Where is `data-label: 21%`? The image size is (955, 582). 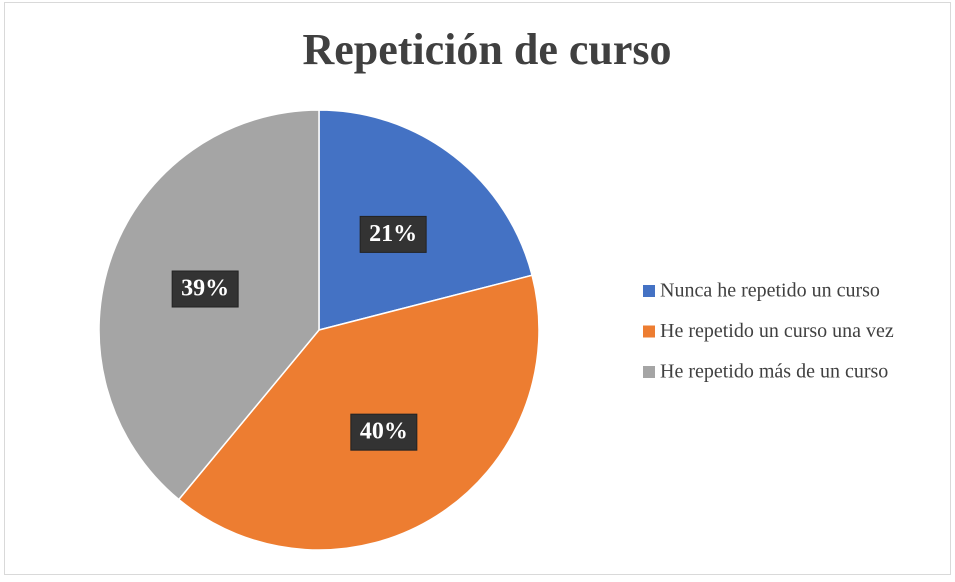
data-label: 21% is located at coordinates (393, 234).